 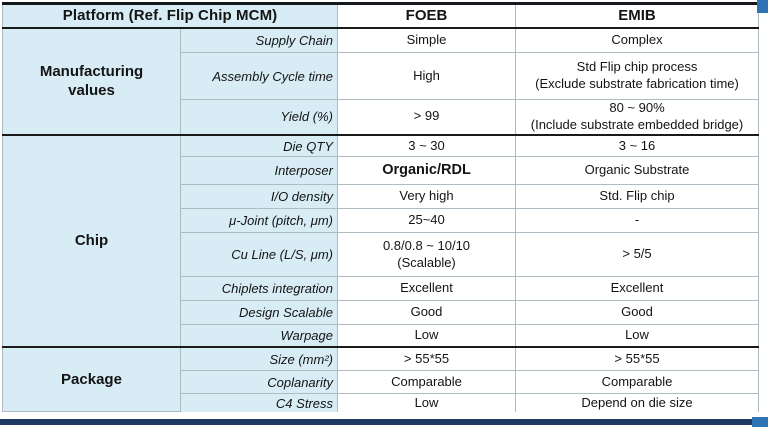 I want to click on table-row: I/O density Very high Std. Flip chip, so click(x=381, y=197).